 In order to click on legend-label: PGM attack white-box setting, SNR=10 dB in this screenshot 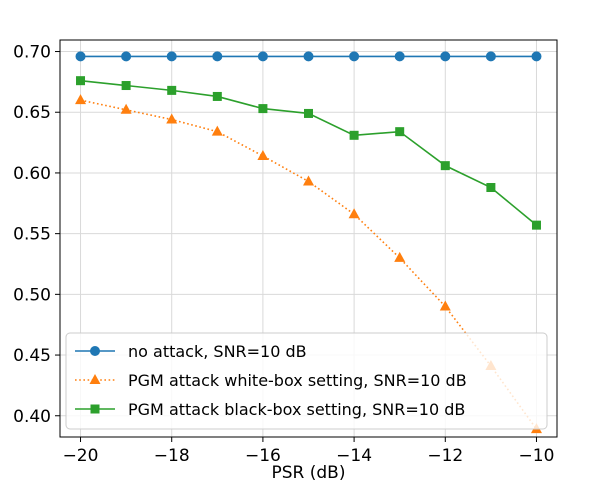, I will do `click(297, 380)`.